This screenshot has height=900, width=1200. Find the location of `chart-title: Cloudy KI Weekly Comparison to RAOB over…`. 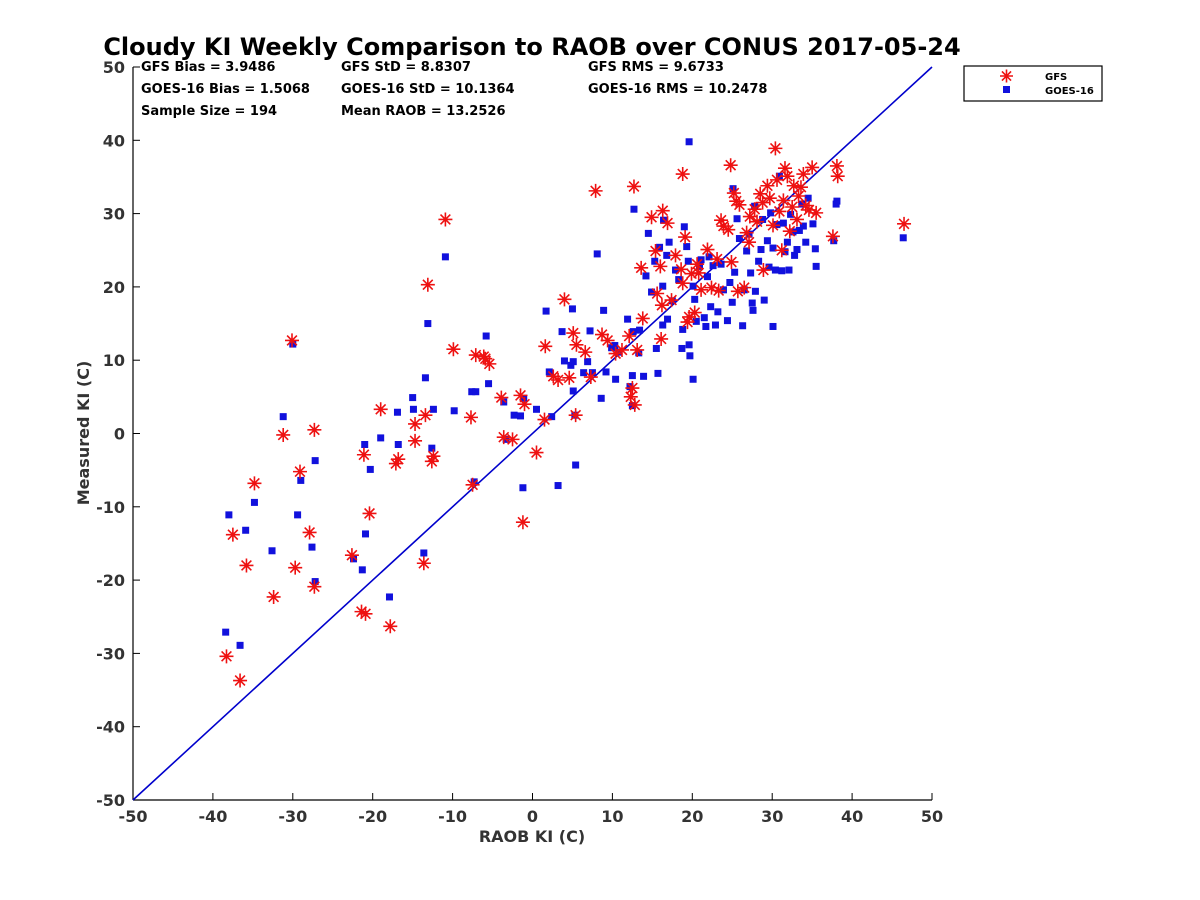

chart-title: Cloudy KI Weekly Comparison to RAOB over… is located at coordinates (531, 47).